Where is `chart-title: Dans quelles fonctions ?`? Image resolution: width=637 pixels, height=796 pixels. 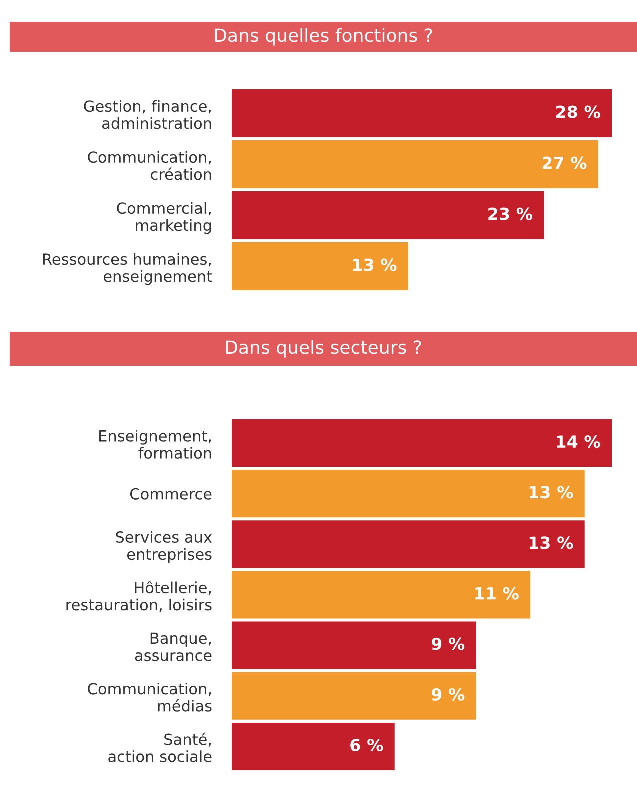 chart-title: Dans quelles fonctions ? is located at coordinates (323, 37).